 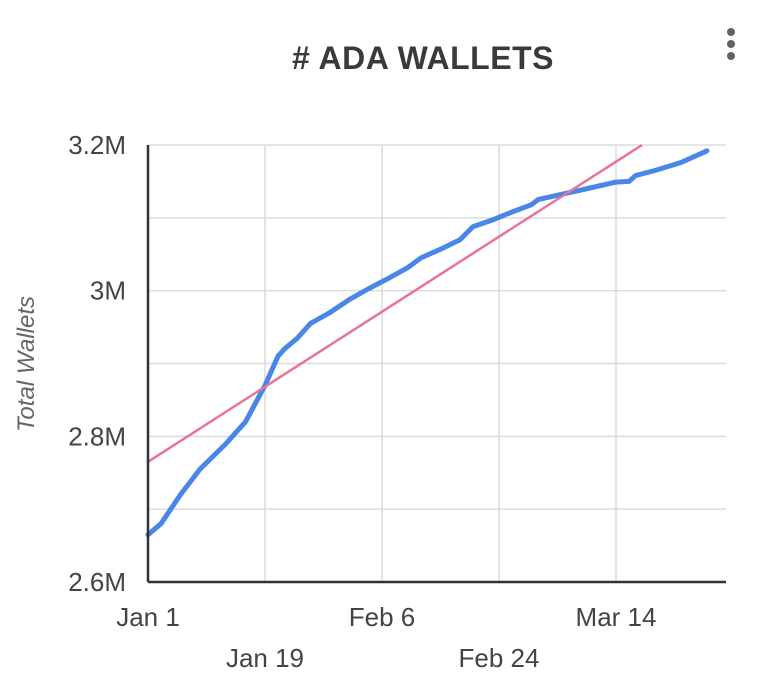 I want to click on x-tick-label: Feb 24, so click(x=499, y=658).